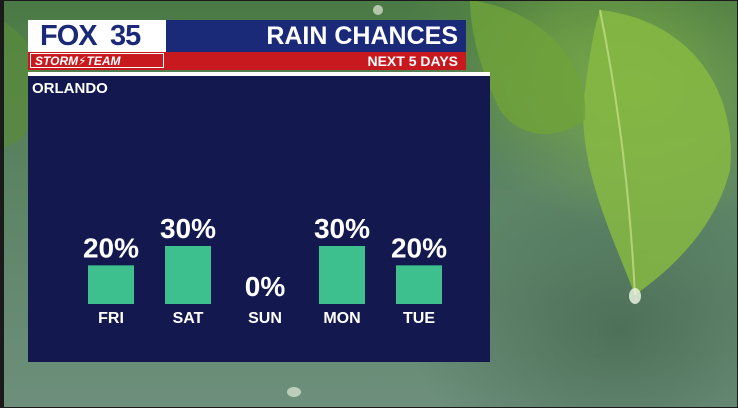 Image resolution: width=738 pixels, height=408 pixels. What do you see at coordinates (2, 204) in the screenshot?
I see `frame-edge` at bounding box center [2, 204].